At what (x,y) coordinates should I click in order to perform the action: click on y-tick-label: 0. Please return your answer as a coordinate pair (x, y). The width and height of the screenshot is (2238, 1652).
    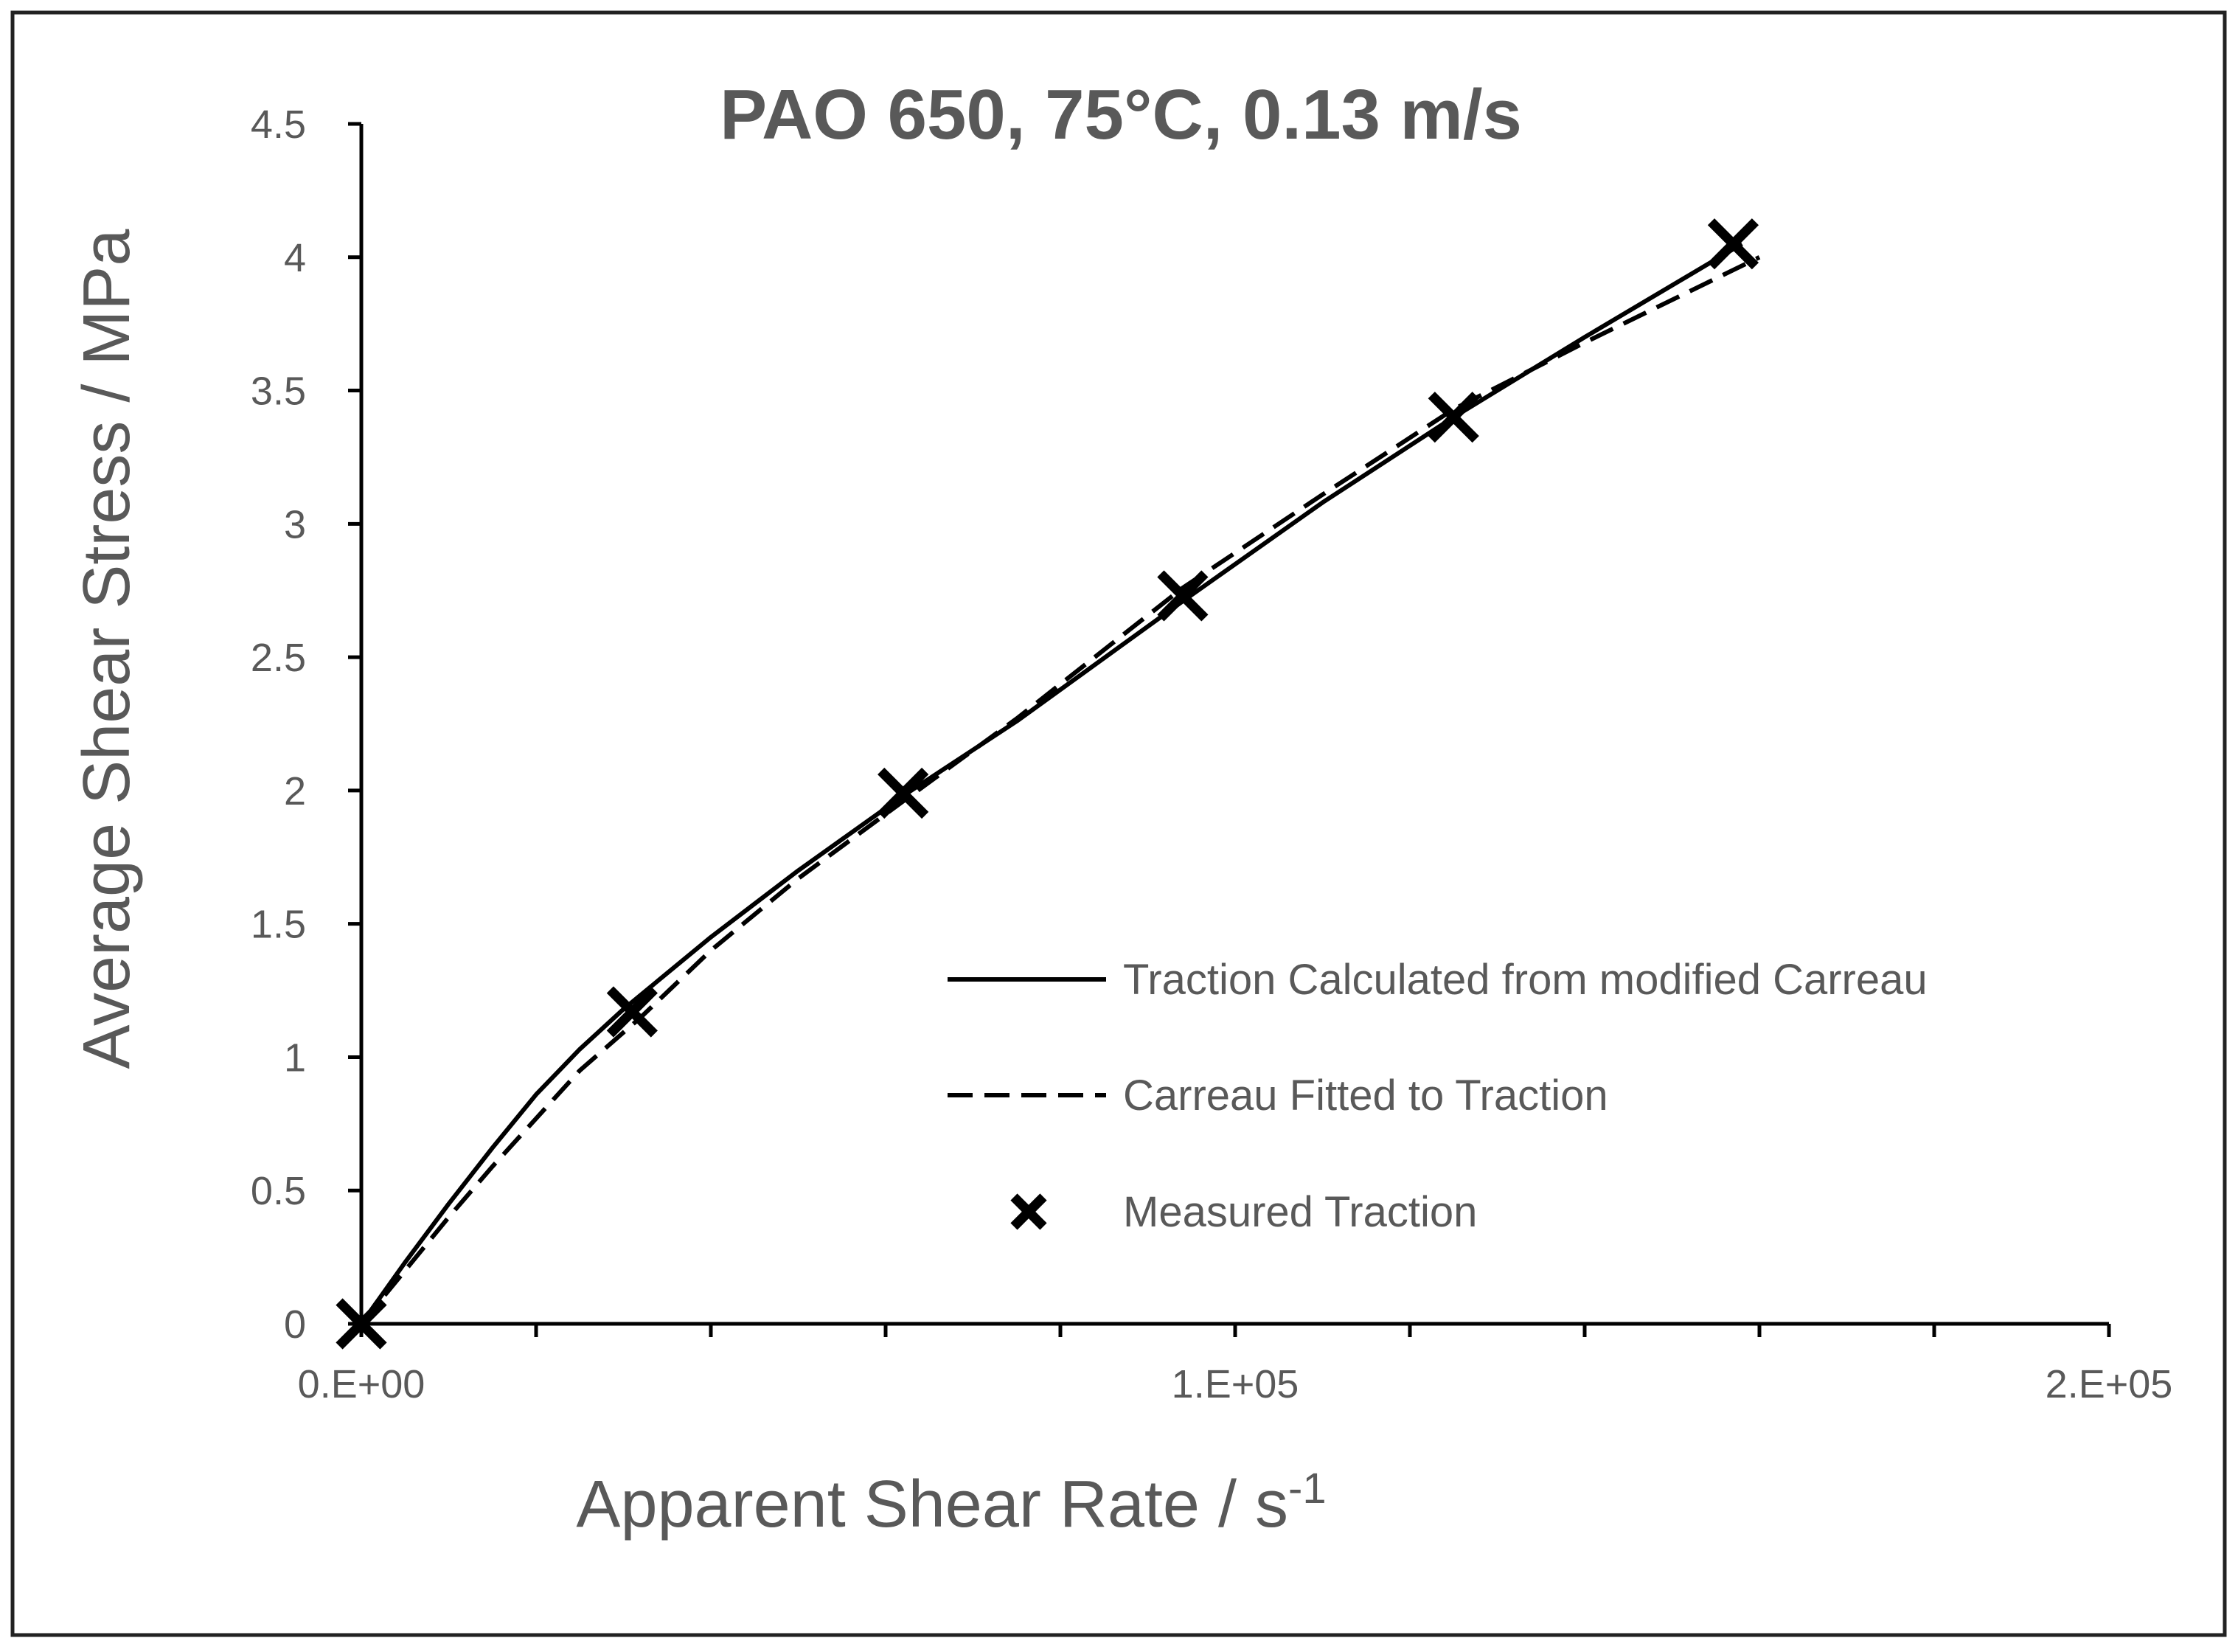
    Looking at the image, I should click on (295, 1324).